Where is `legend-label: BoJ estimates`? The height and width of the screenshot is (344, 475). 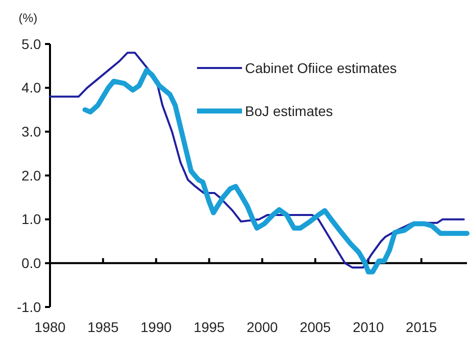 legend-label: BoJ estimates is located at coordinates (289, 110).